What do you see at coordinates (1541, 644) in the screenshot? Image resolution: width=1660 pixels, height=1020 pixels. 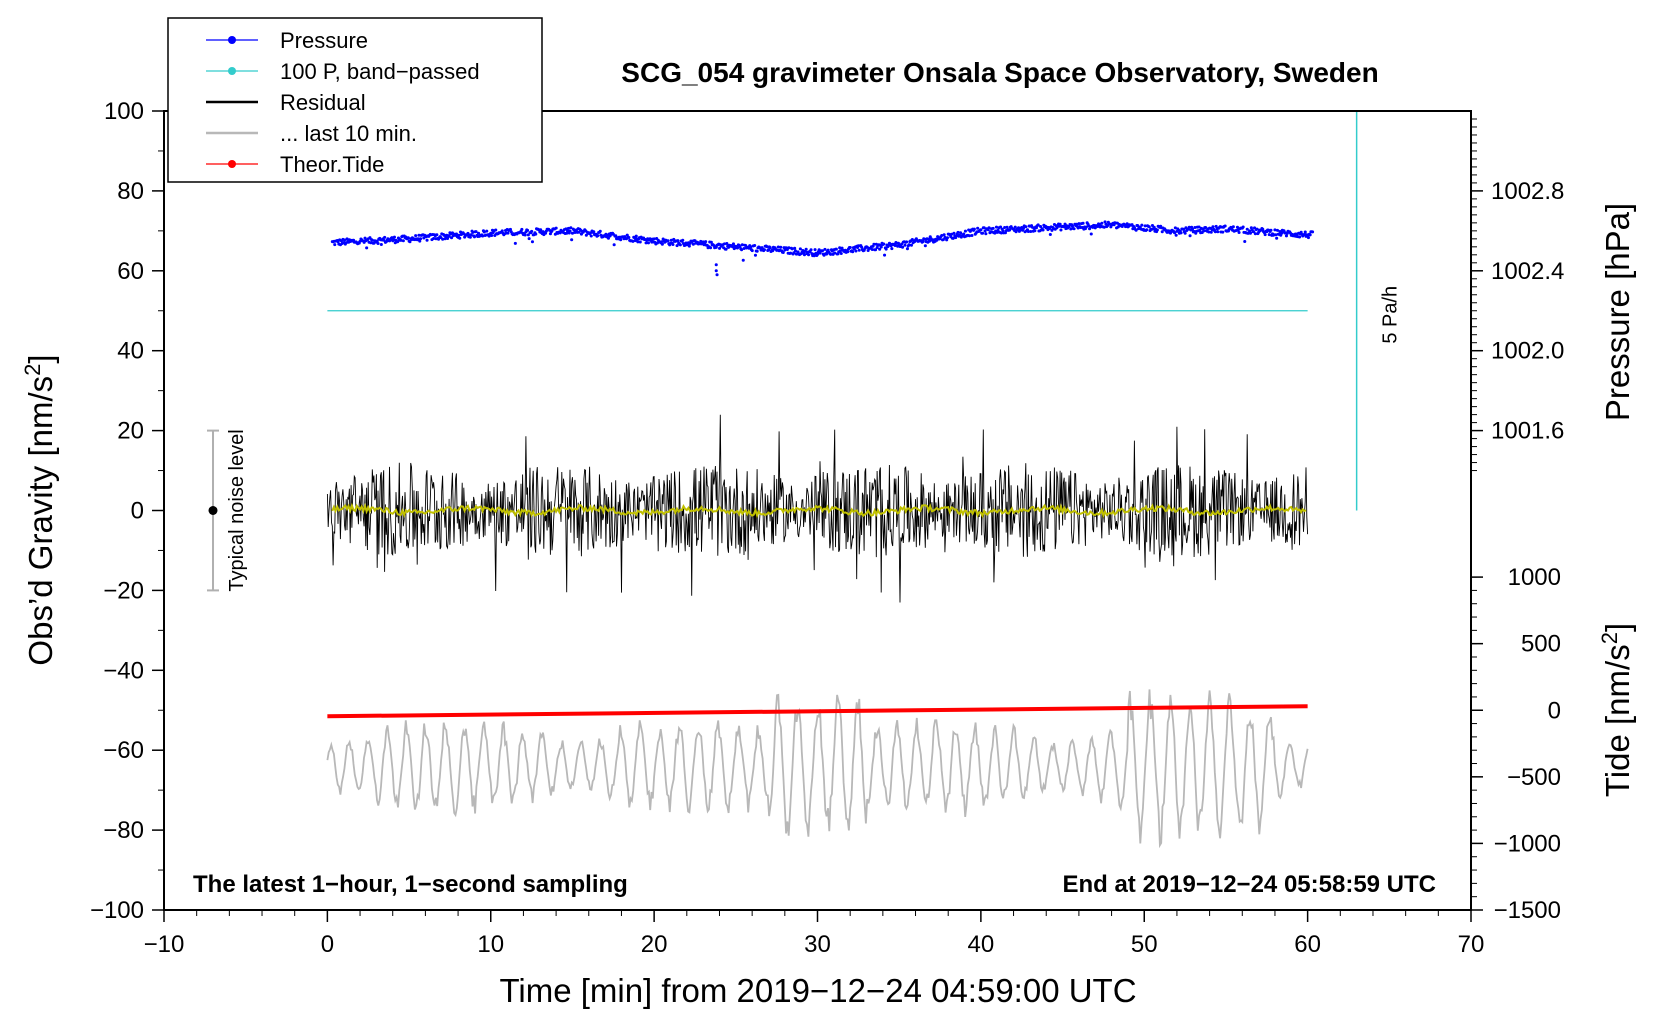 I see `tide-tick-label: 500` at bounding box center [1541, 644].